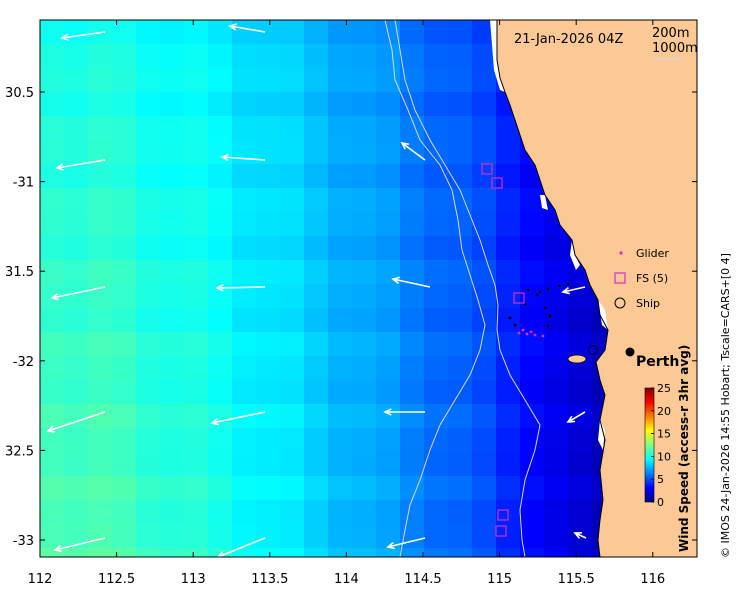 This screenshot has width=740, height=592. I want to click on x-tick-label: 115, so click(499, 579).